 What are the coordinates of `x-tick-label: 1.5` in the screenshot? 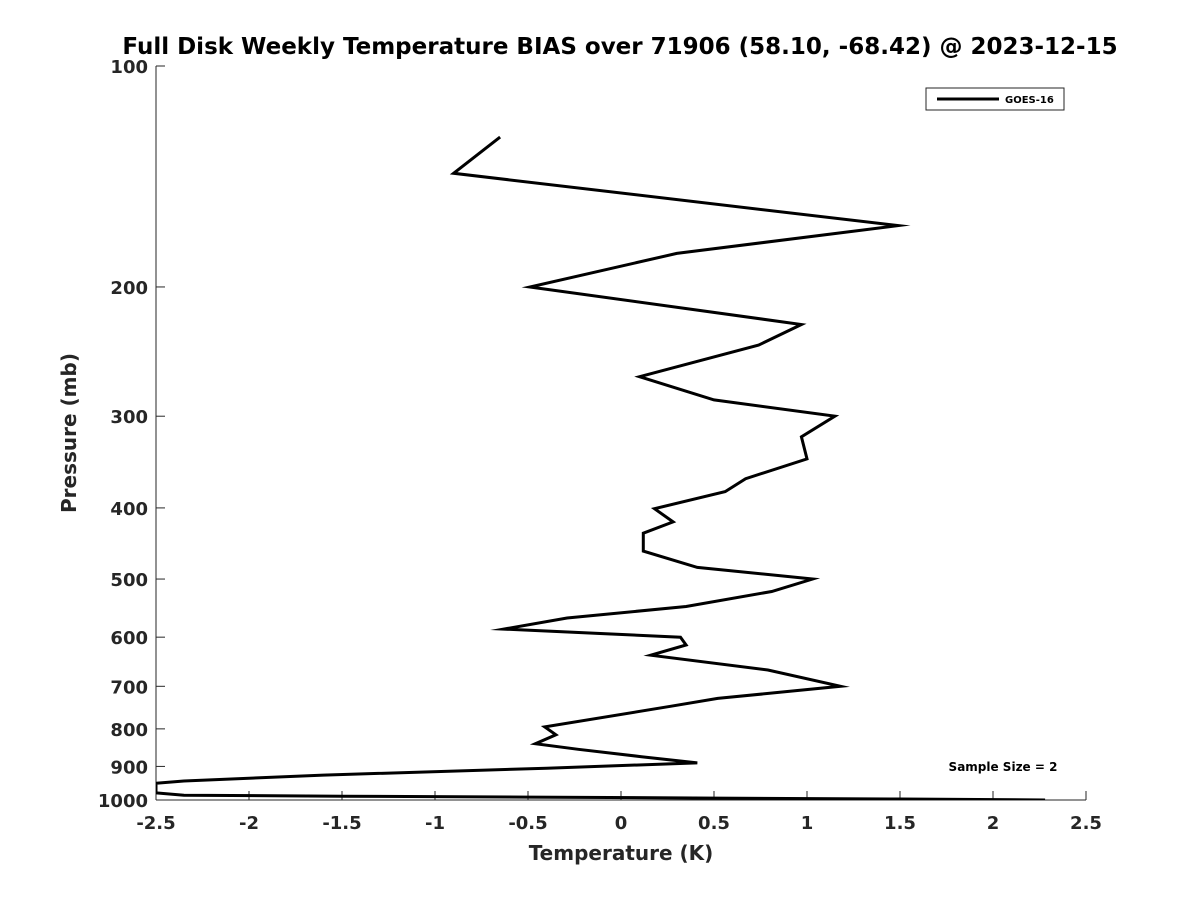 It's located at (900, 823).